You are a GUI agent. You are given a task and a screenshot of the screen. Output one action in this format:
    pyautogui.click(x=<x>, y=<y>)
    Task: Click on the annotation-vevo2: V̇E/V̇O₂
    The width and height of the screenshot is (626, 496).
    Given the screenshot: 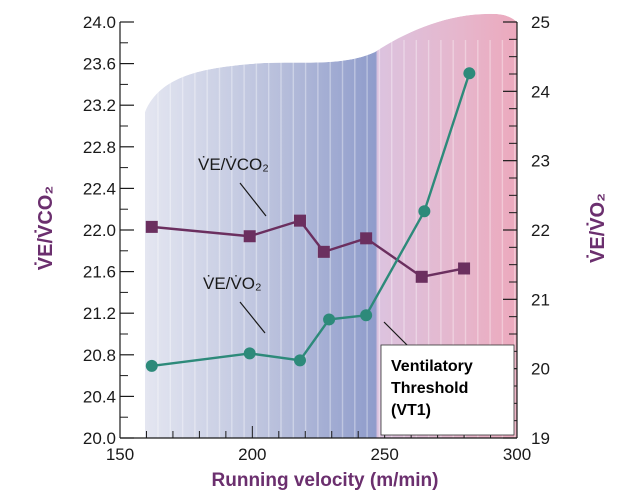 What is the action you would take?
    pyautogui.click(x=232, y=283)
    